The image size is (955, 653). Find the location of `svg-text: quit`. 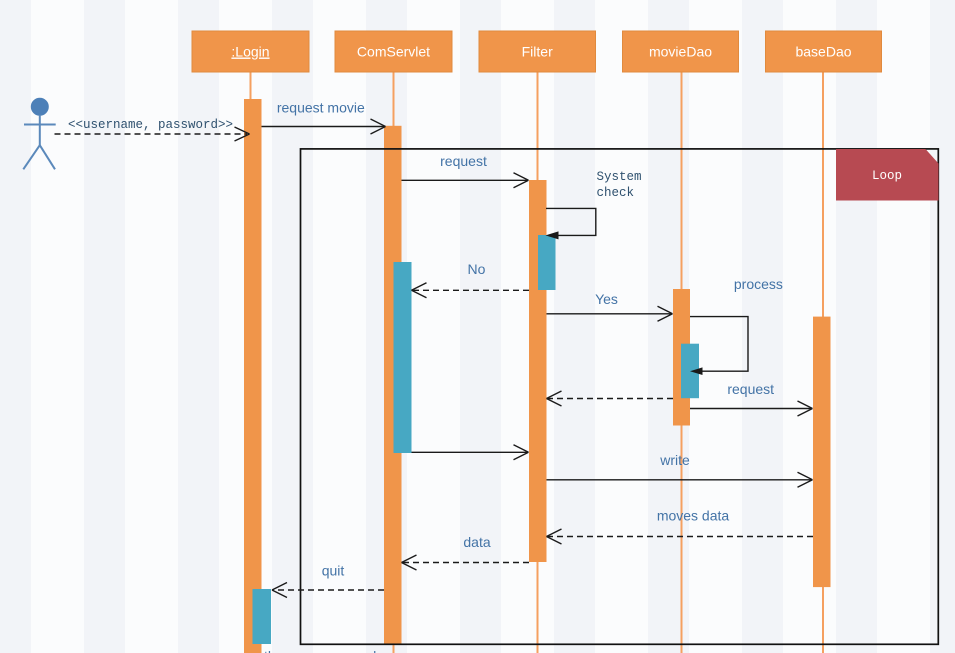

svg-text: quit is located at coordinates (333, 570).